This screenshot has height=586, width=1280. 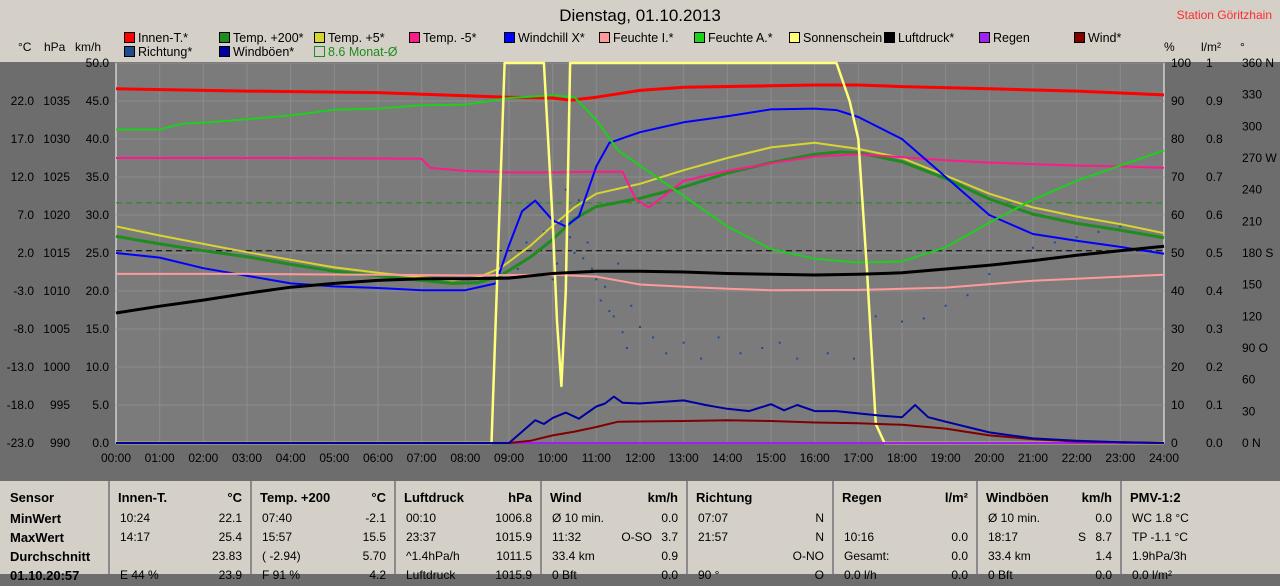 What do you see at coordinates (1214, 177) in the screenshot?
I see `y-tick-rain: 0.7` at bounding box center [1214, 177].